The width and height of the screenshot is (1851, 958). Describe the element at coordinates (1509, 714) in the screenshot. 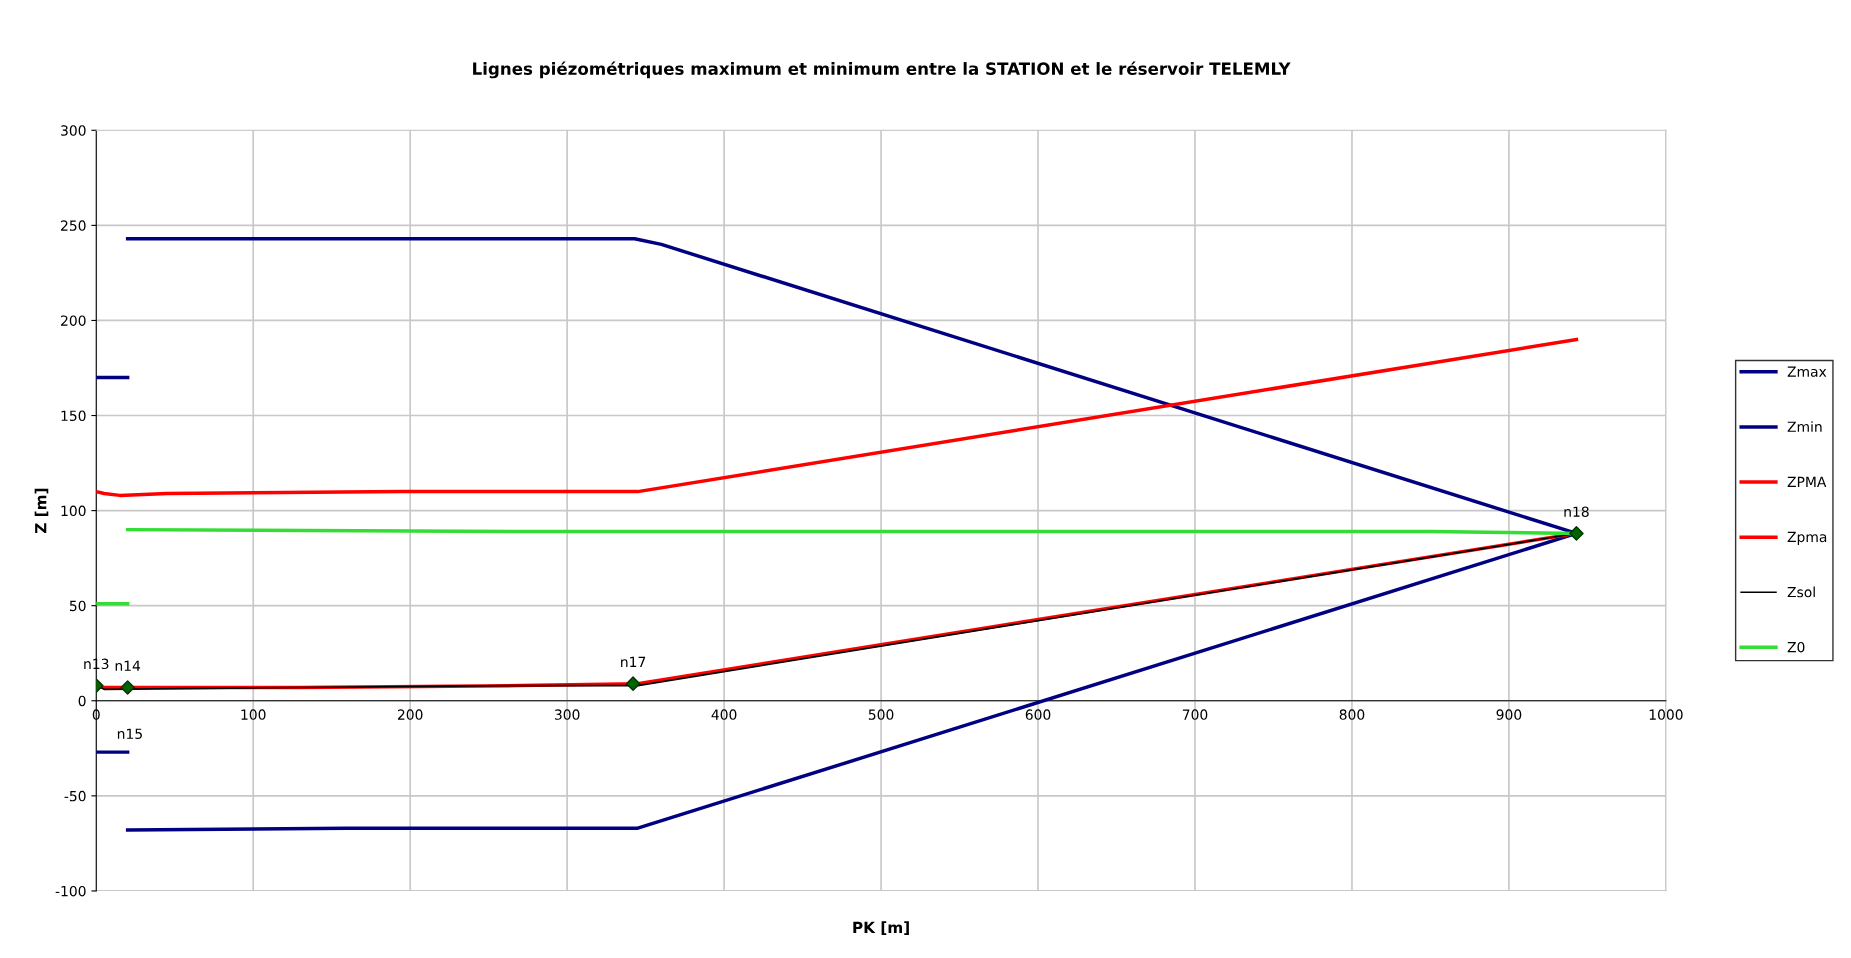

I see `x-tick-label: 900` at that location.